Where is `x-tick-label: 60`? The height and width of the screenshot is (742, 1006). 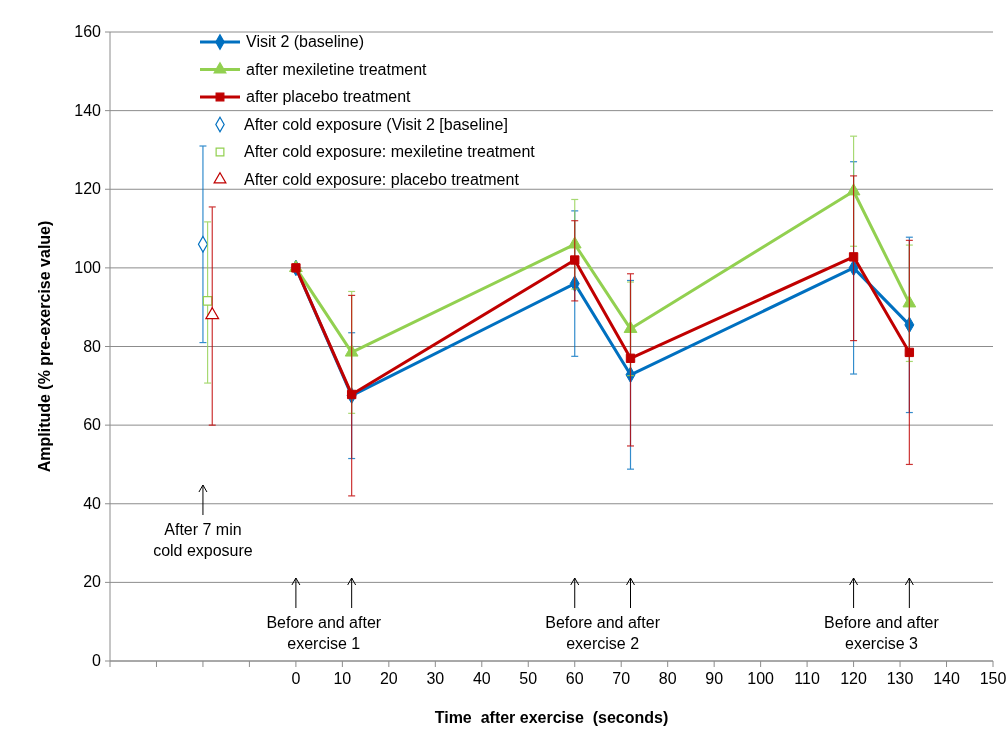
x-tick-label: 60 is located at coordinates (574, 678).